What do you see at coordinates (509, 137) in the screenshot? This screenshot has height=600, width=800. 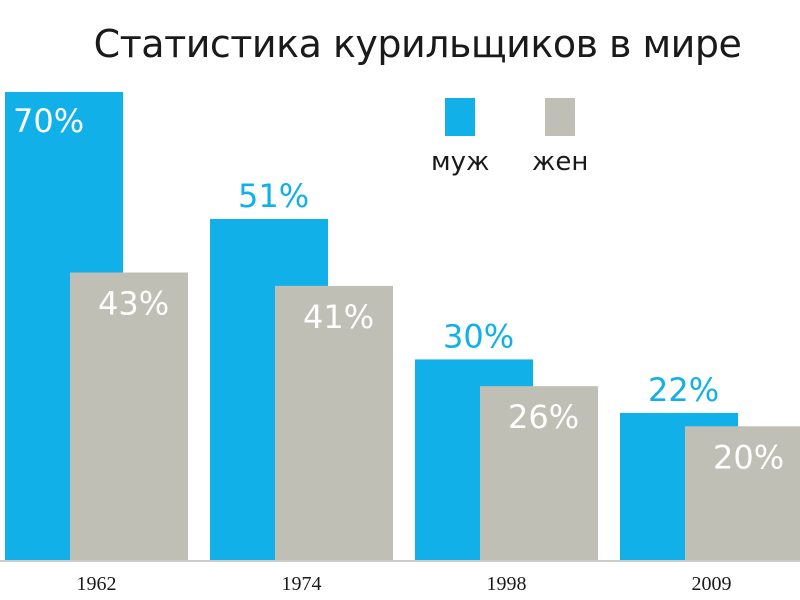 I see `legend: муж жен` at bounding box center [509, 137].